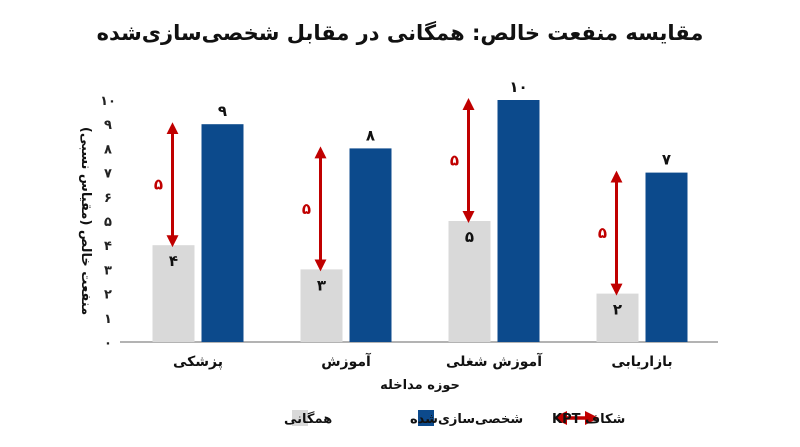 This screenshot has width=800, height=447. What do you see at coordinates (108, 149) in the screenshot?
I see `y-tick-label: ۸` at bounding box center [108, 149].